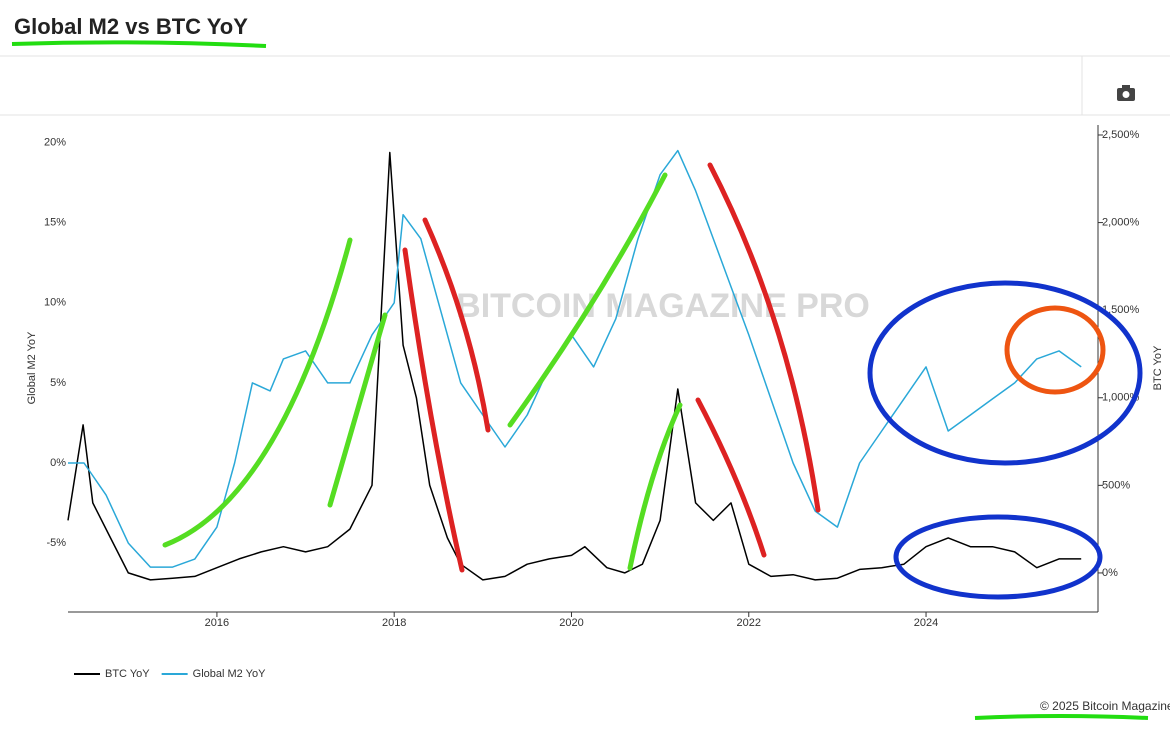 Image resolution: width=1170 pixels, height=732 pixels. I want to click on x-tick-label: 2016, so click(217, 623).